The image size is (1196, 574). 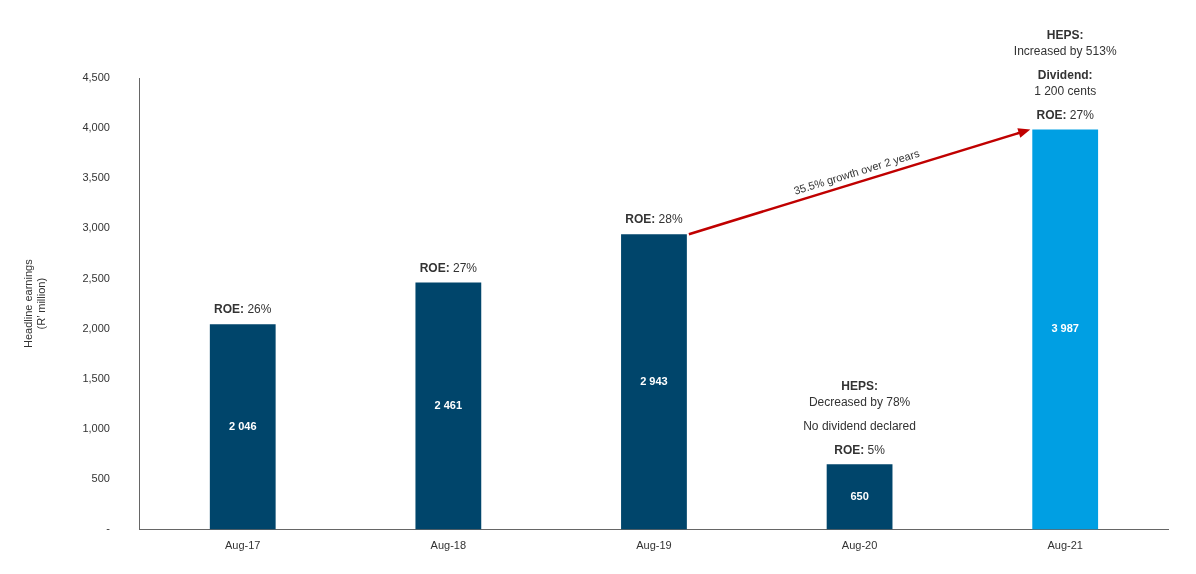 I want to click on annotation: ROE: 5%, so click(x=860, y=449).